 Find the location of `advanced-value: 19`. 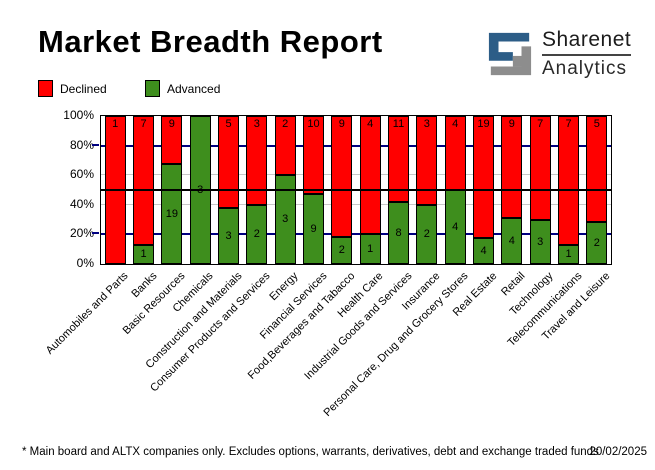

advanced-value: 19 is located at coordinates (171, 213).